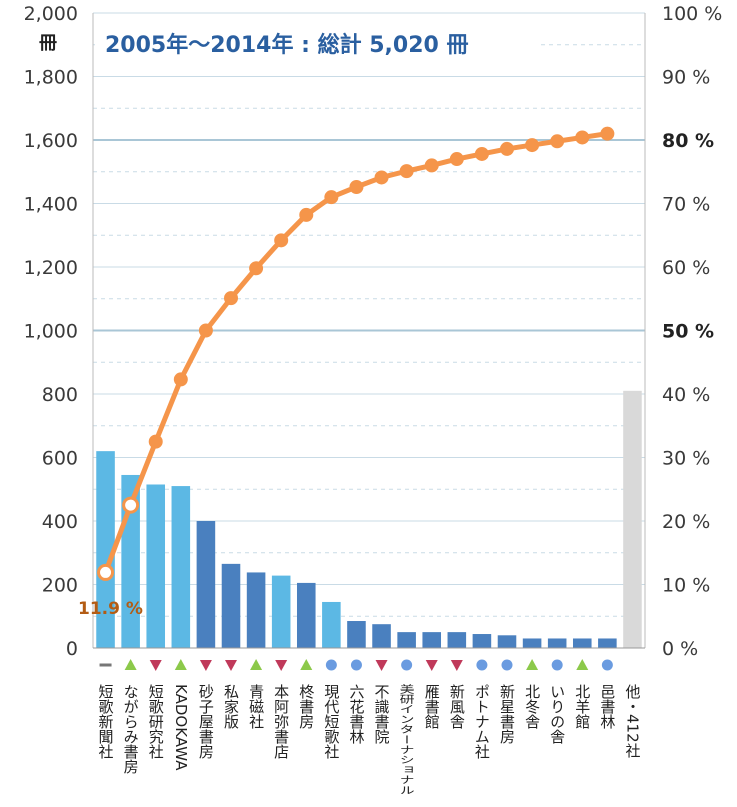 This screenshot has width=737, height=807. I want to click on category-label: 他・412社, so click(632, 721).